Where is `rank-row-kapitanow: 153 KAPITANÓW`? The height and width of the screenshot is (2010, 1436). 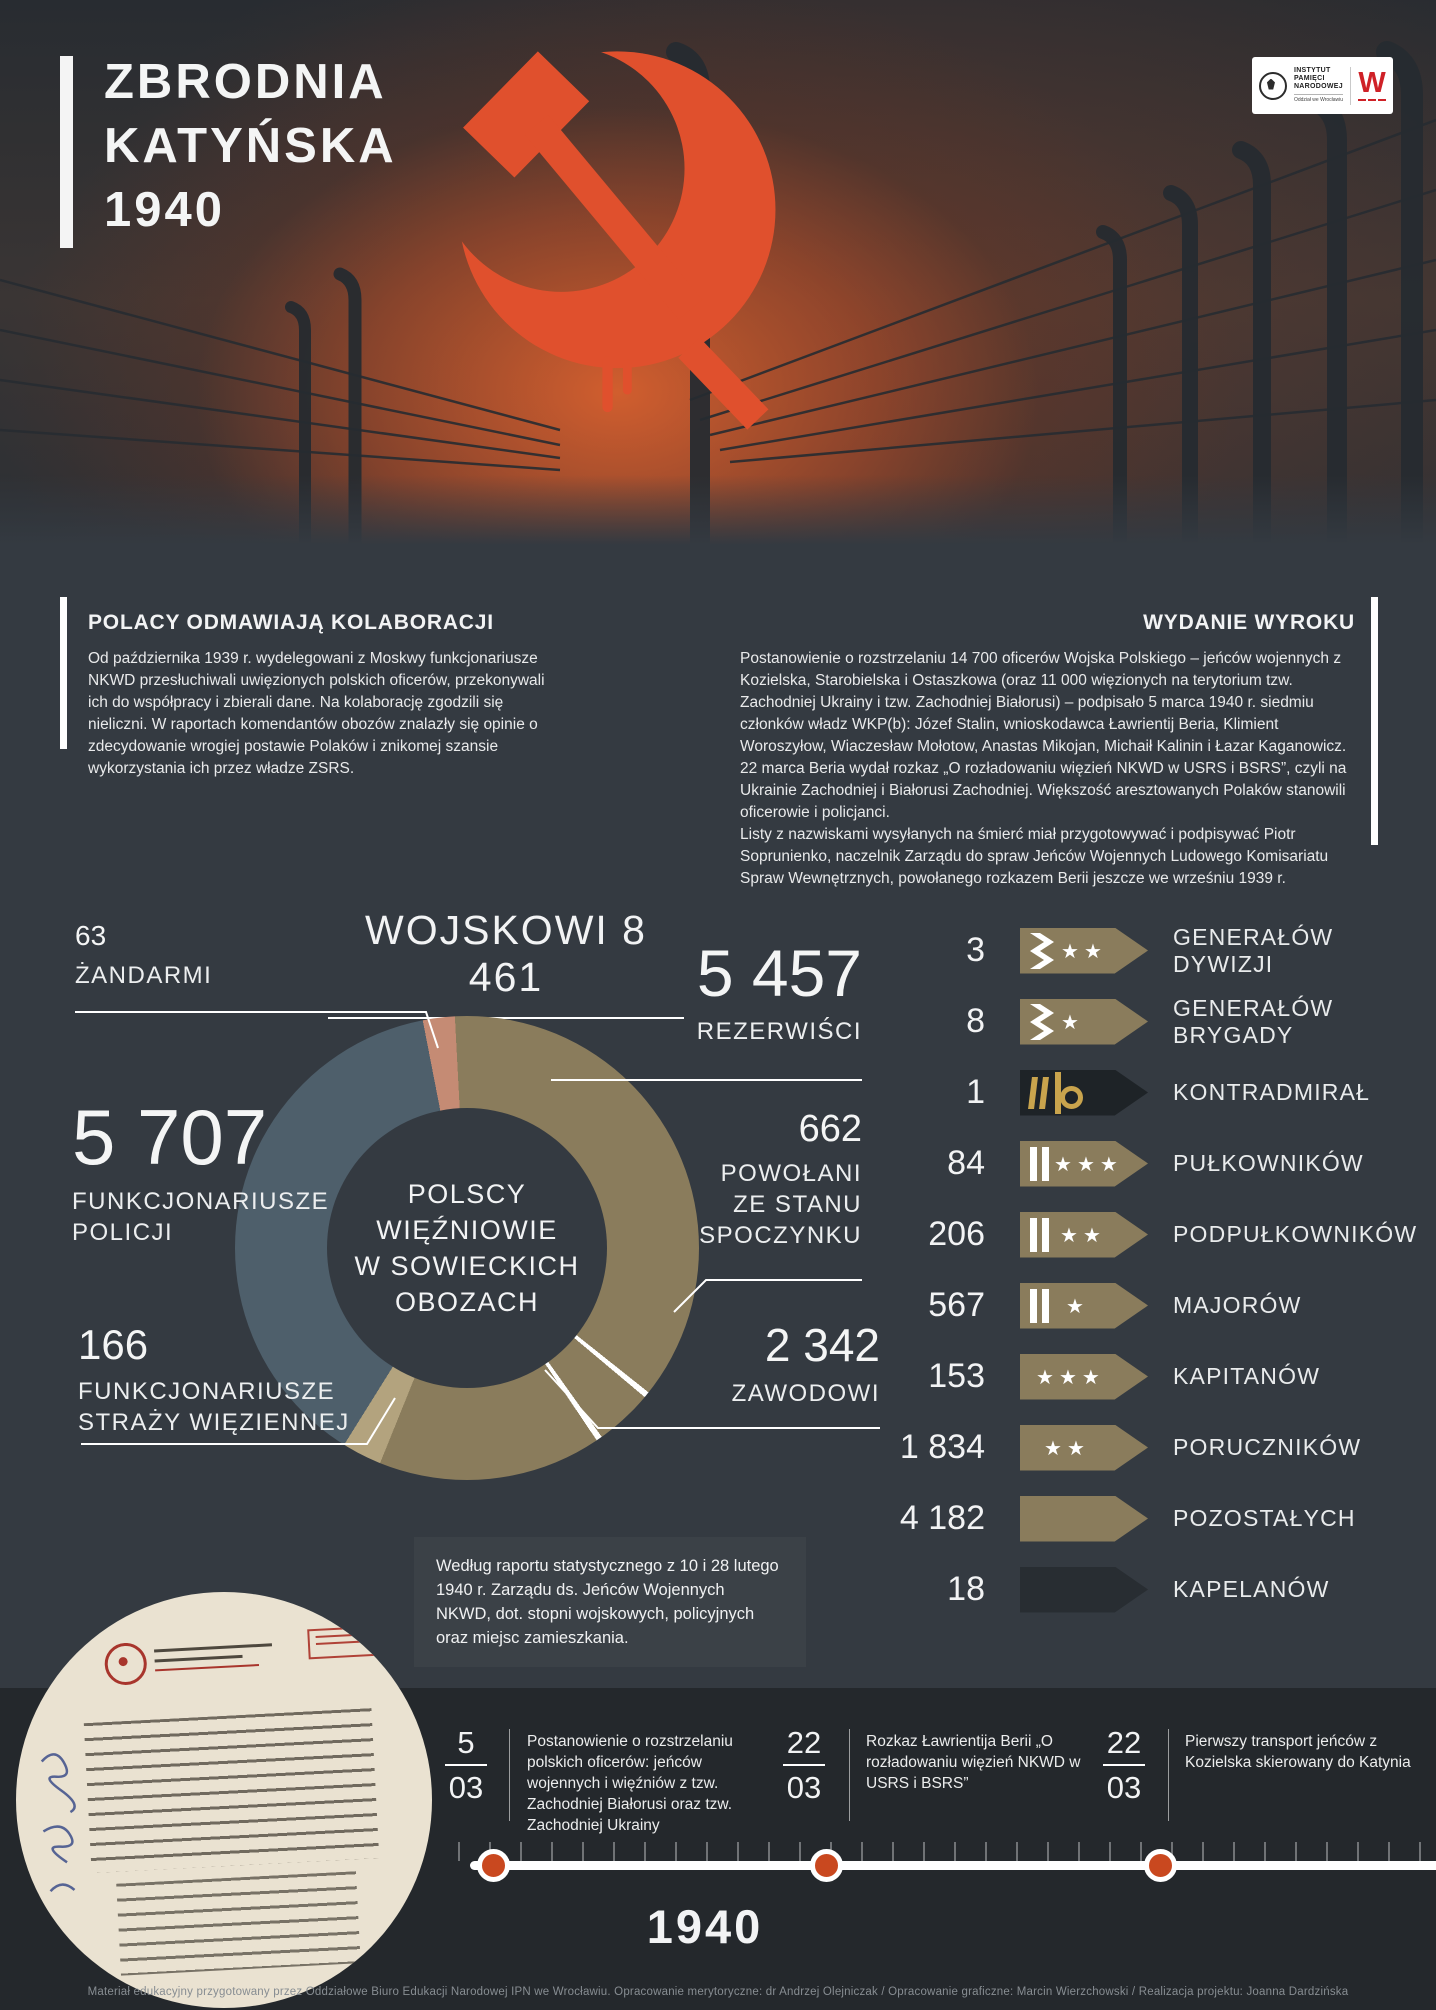
rank-row-kapitanow: 153 KAPITANÓW is located at coordinates (1140, 1376).